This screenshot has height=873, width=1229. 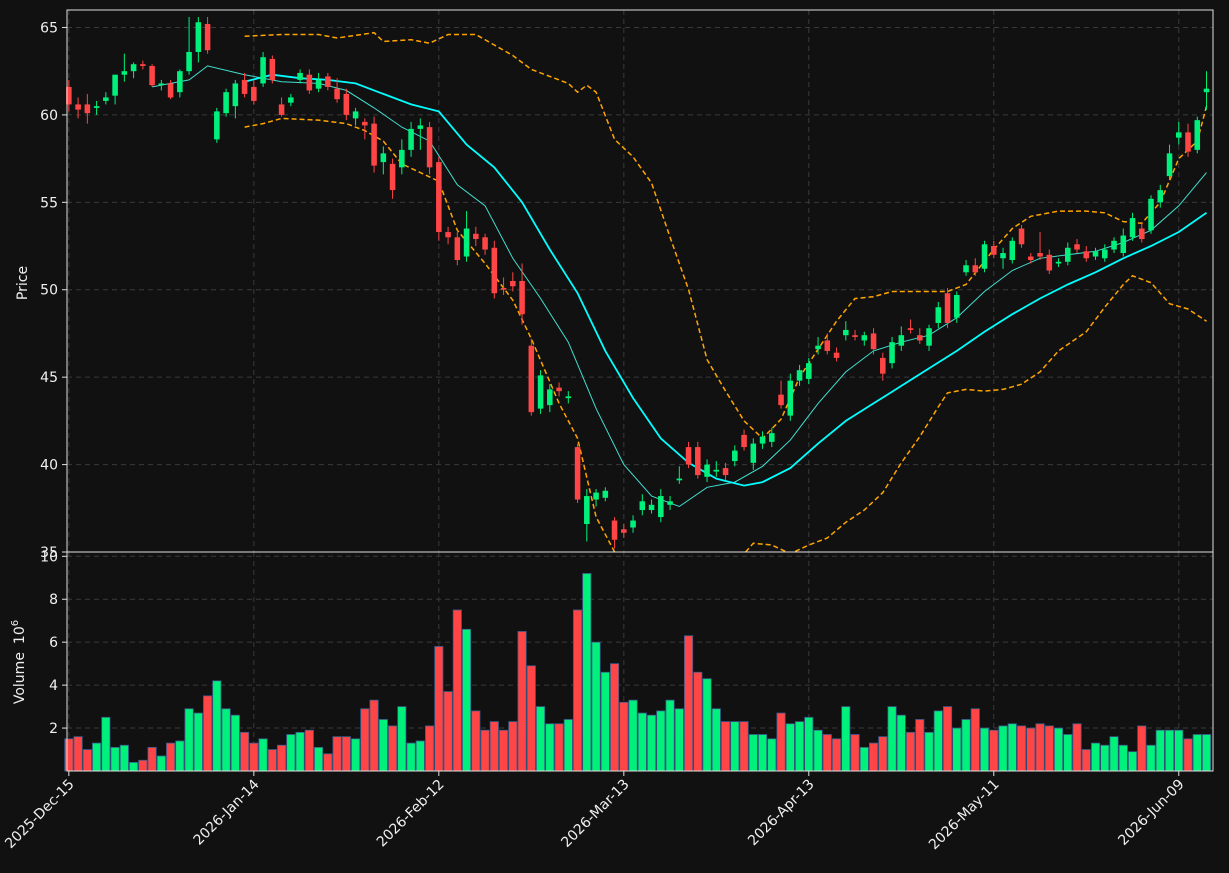 What do you see at coordinates (49, 557) in the screenshot?
I see `volume-tick-label: 10` at bounding box center [49, 557].